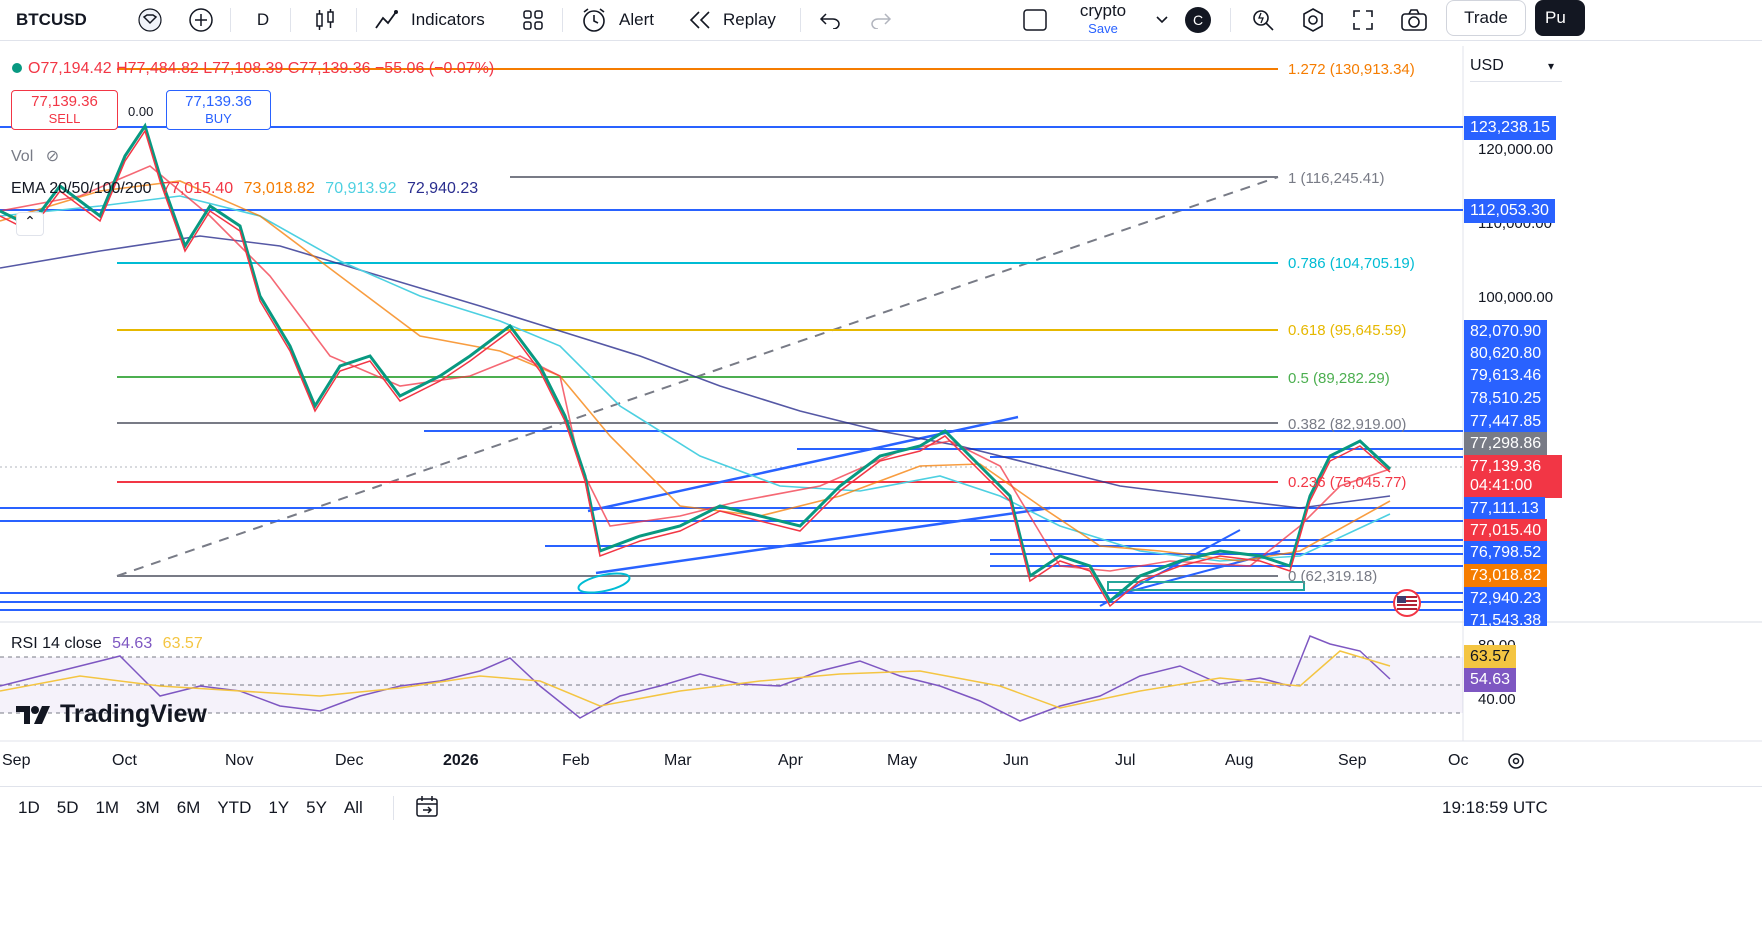 This screenshot has height=929, width=1762. I want to click on redo-icon, so click(881, 20).